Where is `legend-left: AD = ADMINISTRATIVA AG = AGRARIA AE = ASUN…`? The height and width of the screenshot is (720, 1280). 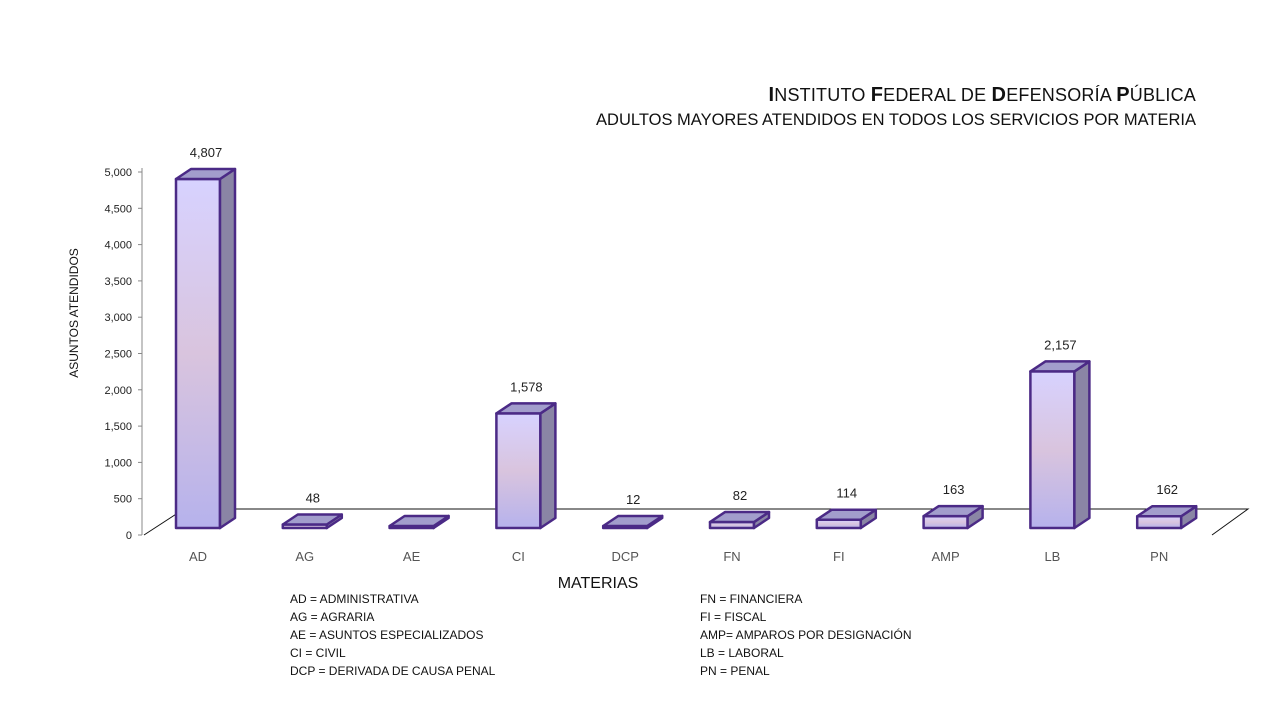
legend-left: AD = ADMINISTRATIVA AG = AGRARIA AE = ASUN… is located at coordinates (392, 635).